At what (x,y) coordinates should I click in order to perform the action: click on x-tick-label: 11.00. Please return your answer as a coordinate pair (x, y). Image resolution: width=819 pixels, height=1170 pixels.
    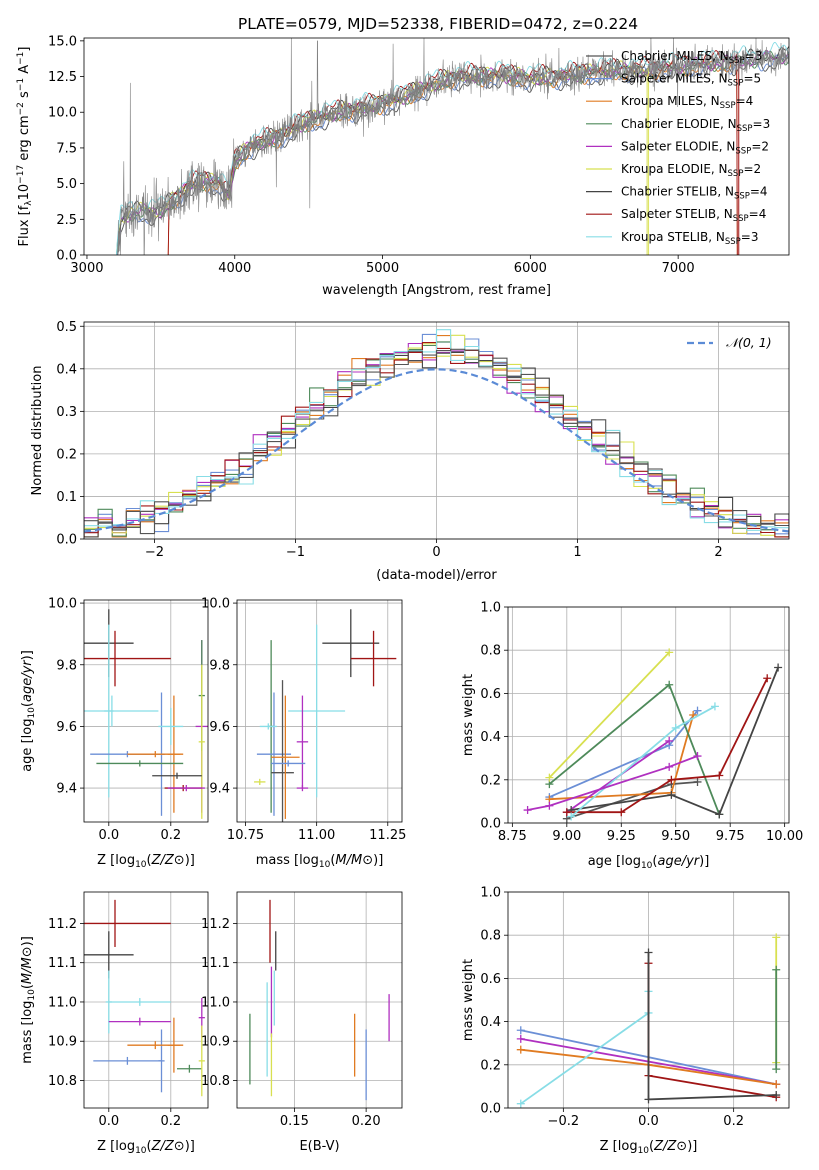
    Looking at the image, I should click on (316, 835).